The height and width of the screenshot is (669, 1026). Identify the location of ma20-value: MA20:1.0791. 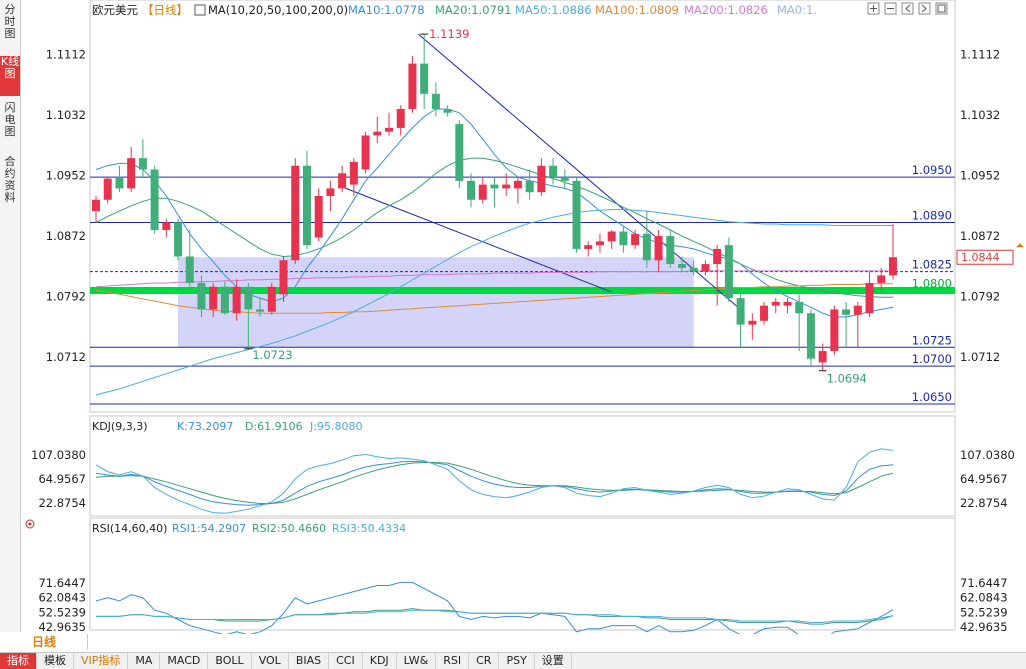
(473, 10).